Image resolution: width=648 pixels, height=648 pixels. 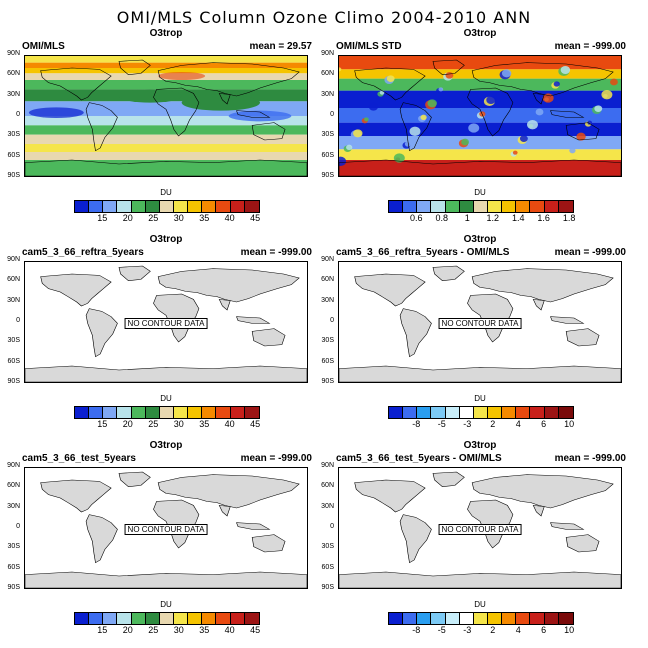 What do you see at coordinates (276, 458) in the screenshot?
I see `panel-mean-label: mean = -999.00` at bounding box center [276, 458].